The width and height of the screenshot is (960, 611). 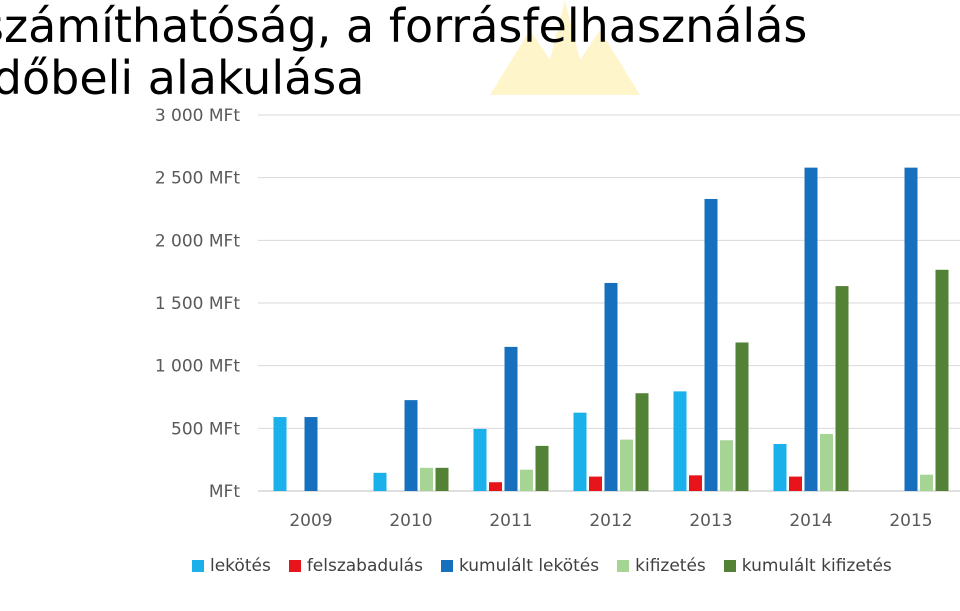 What do you see at coordinates (410, 521) in the screenshot?
I see `x-tick-label: 2010` at bounding box center [410, 521].